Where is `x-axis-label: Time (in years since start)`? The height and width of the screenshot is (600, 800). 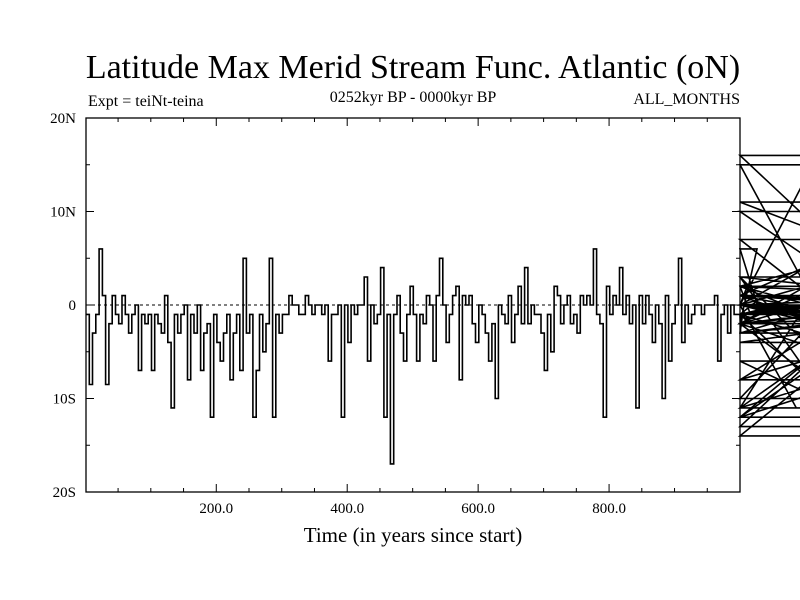
x-axis-label: Time (in years since start) is located at coordinates (413, 535).